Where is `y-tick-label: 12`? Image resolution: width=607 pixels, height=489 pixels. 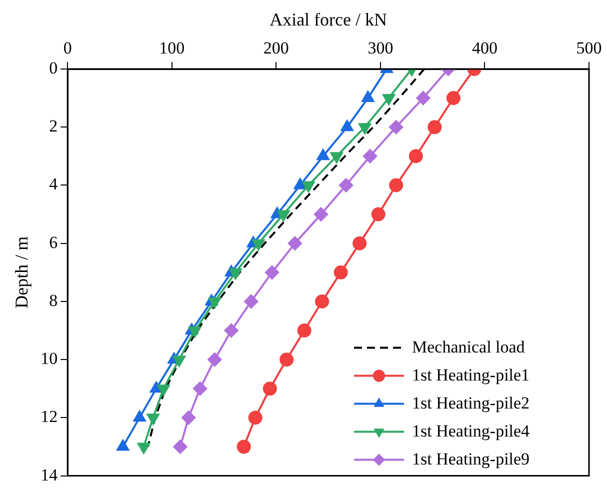 y-tick-label: 12 is located at coordinates (49, 416).